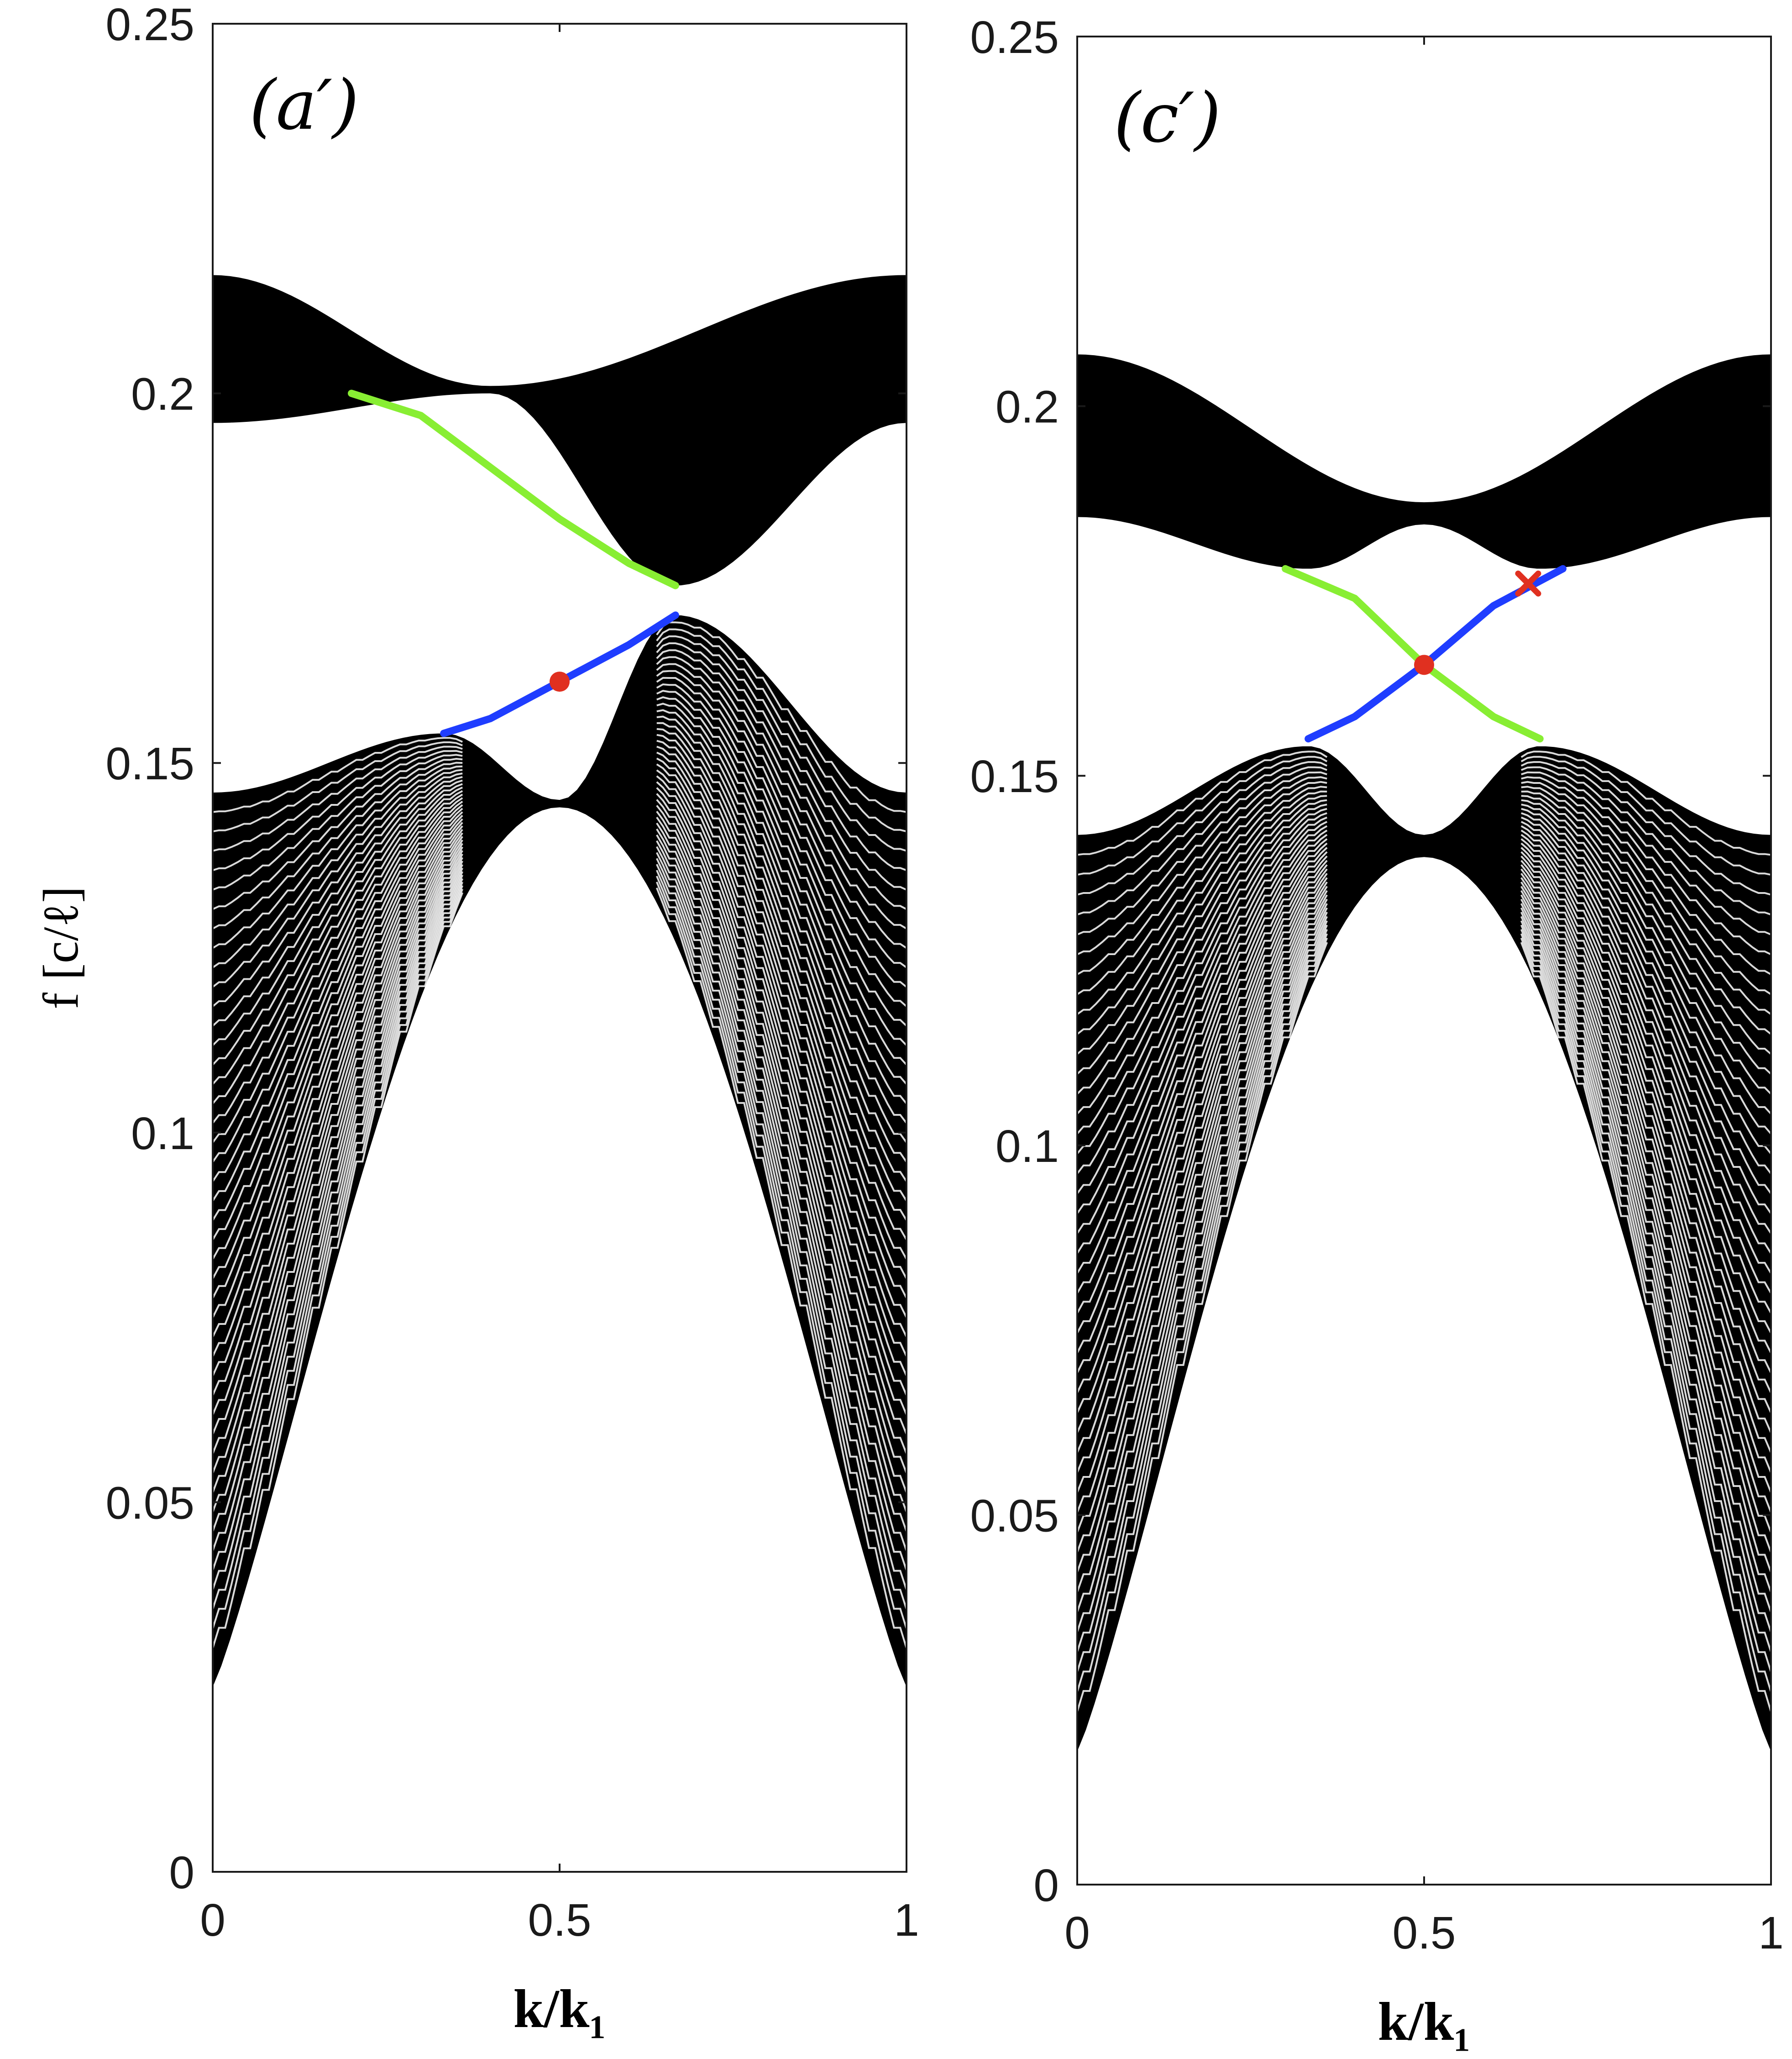 Image resolution: width=1792 pixels, height=2059 pixels. Describe the element at coordinates (304, 105) in the screenshot. I see `panel-label: (a′)` at that location.